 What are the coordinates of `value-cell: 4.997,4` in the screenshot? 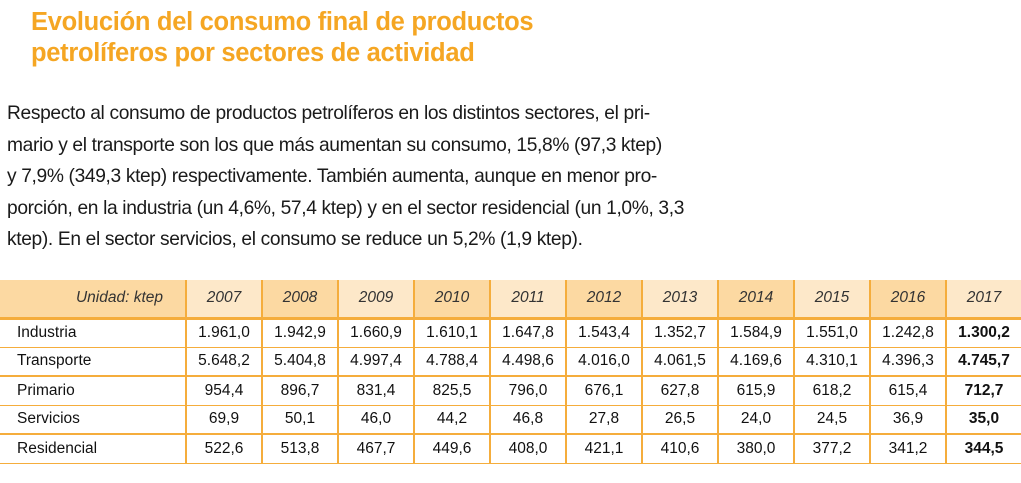 It's located at (376, 362).